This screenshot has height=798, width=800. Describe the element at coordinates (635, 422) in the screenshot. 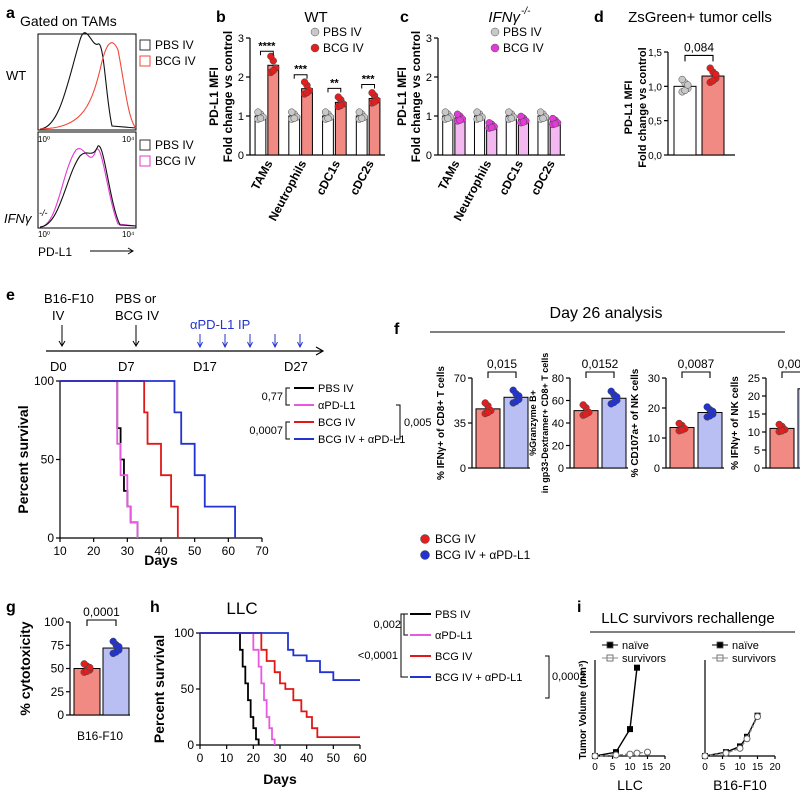

I see `panel-f-2-ylabel: % CD107a+ of NK cells` at that location.